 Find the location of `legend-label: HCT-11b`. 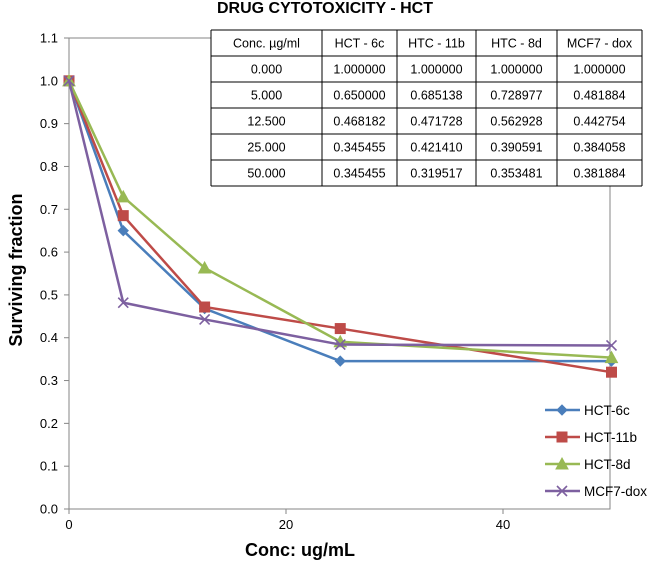

legend-label: HCT-11b is located at coordinates (610, 437).